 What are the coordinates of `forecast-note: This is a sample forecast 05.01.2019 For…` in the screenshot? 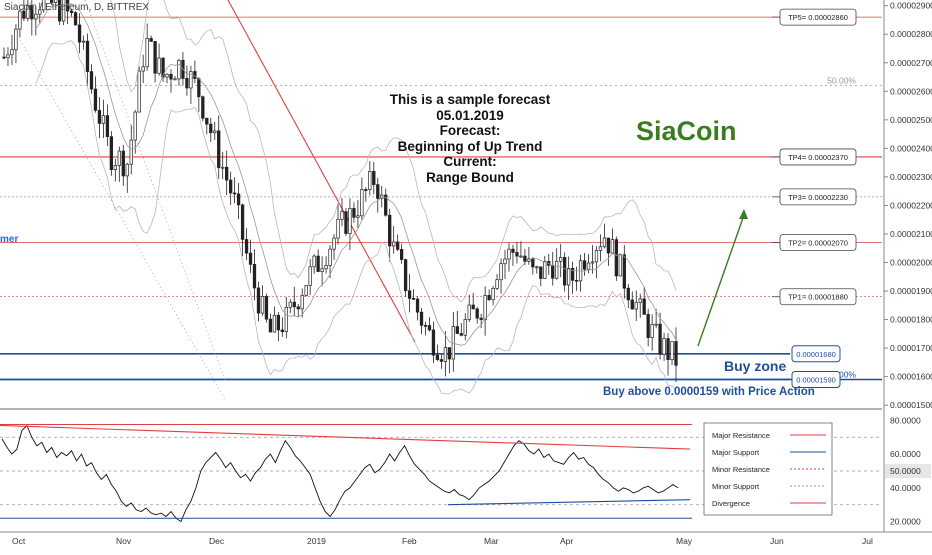 It's located at (470, 138).